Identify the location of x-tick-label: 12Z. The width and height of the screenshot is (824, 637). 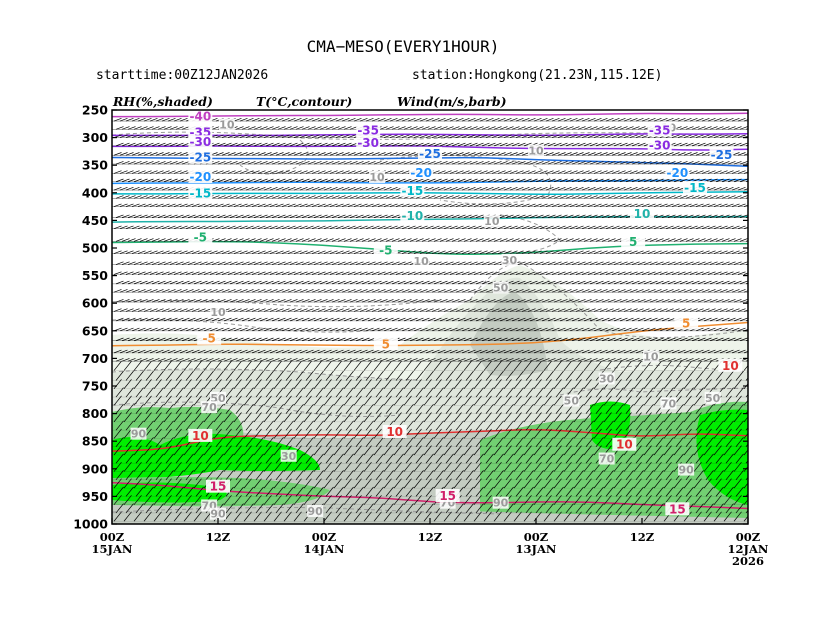
(430, 537).